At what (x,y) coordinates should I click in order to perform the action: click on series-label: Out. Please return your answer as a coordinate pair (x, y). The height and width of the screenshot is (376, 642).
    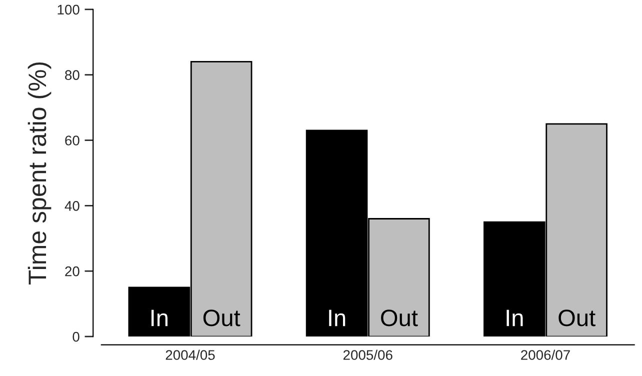
    Looking at the image, I should click on (221, 318).